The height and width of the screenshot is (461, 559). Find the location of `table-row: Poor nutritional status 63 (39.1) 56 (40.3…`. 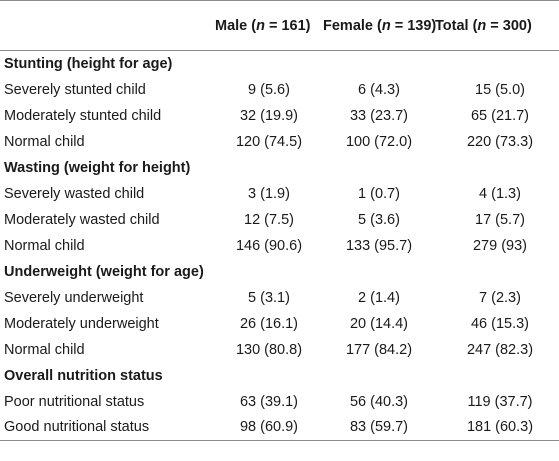

table-row: Poor nutritional status 63 (39.1) 56 (40.3… is located at coordinates (279, 402).